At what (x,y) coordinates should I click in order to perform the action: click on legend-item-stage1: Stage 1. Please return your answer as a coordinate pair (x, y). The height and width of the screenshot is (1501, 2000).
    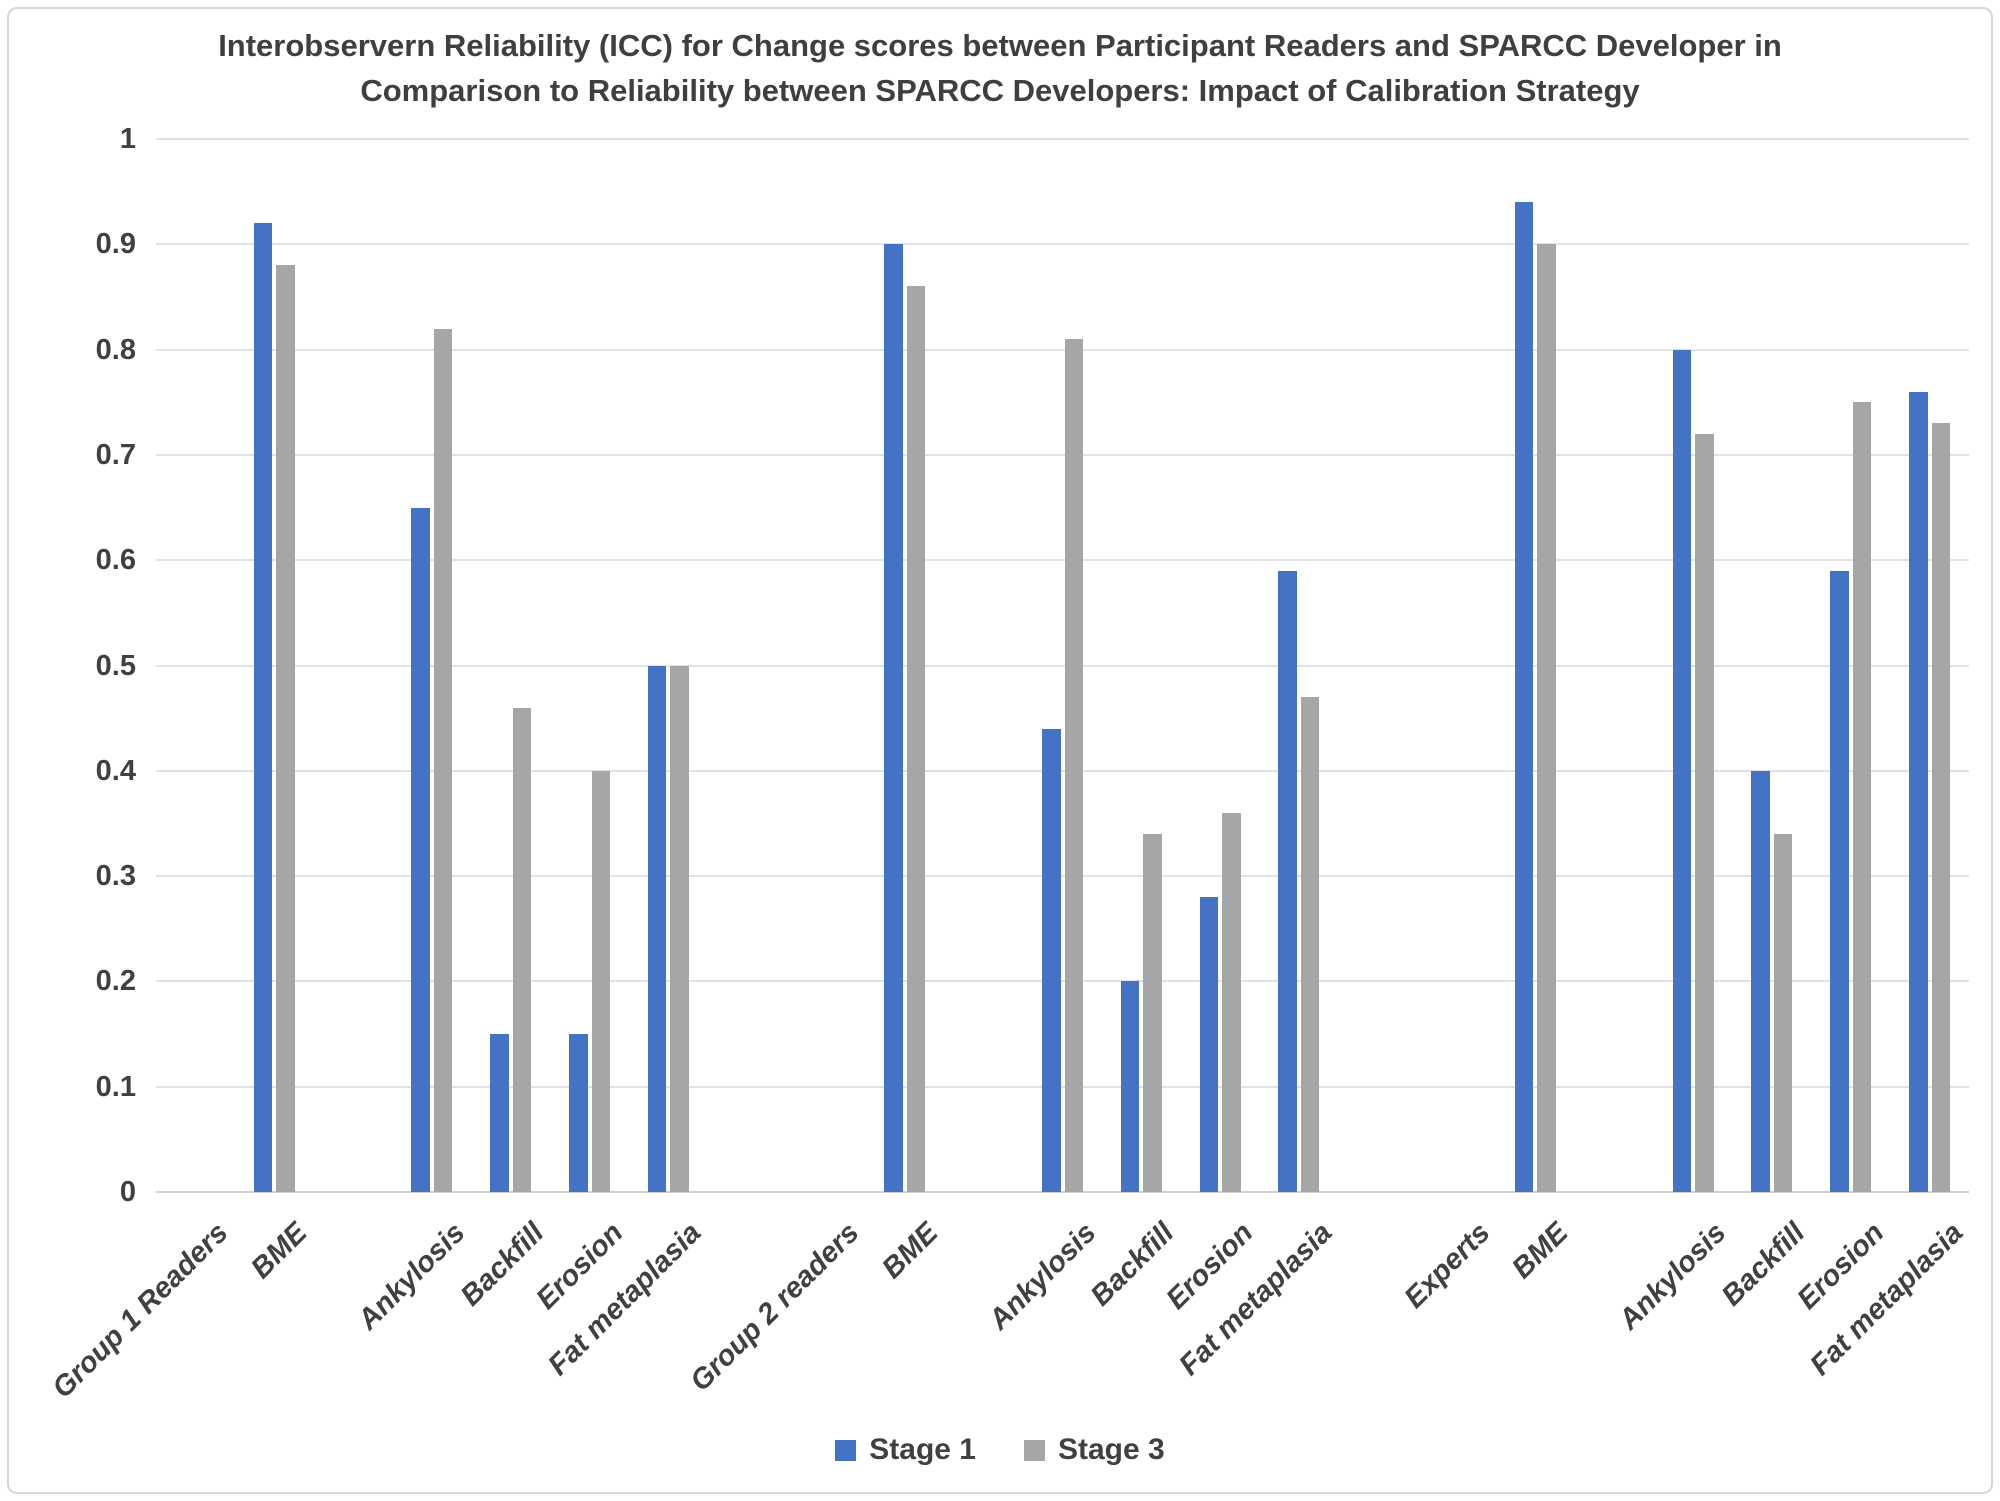
    Looking at the image, I should click on (905, 1450).